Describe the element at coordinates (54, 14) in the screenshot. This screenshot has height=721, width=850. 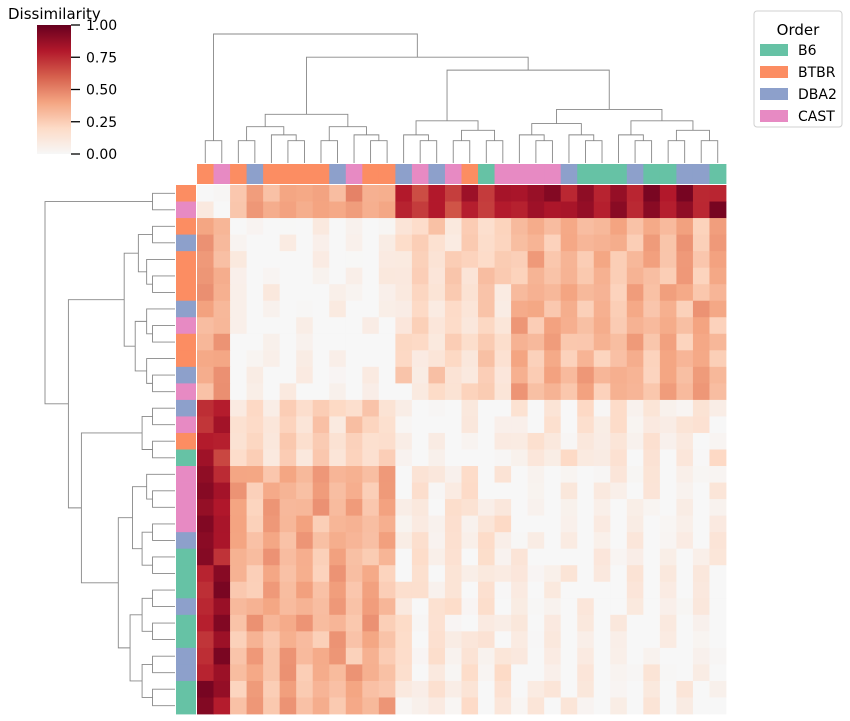
I see `colorbar-title: Dissimilarity` at that location.